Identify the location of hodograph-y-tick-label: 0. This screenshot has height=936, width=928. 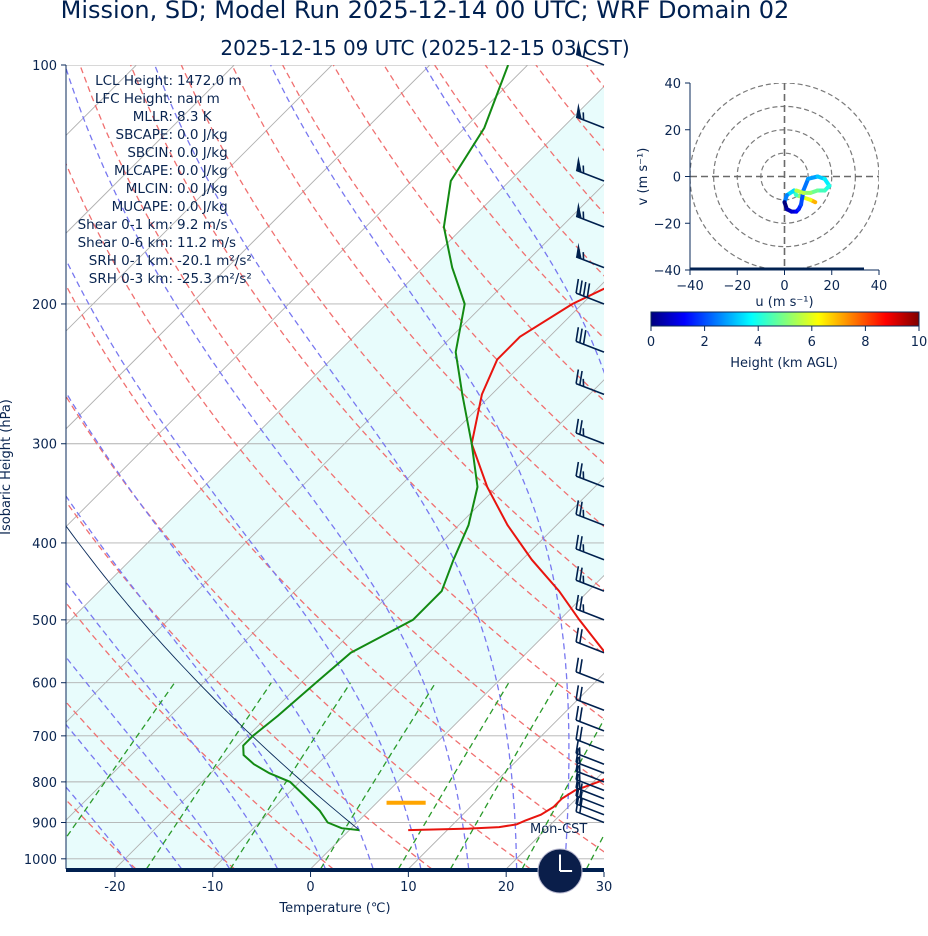
(677, 178).